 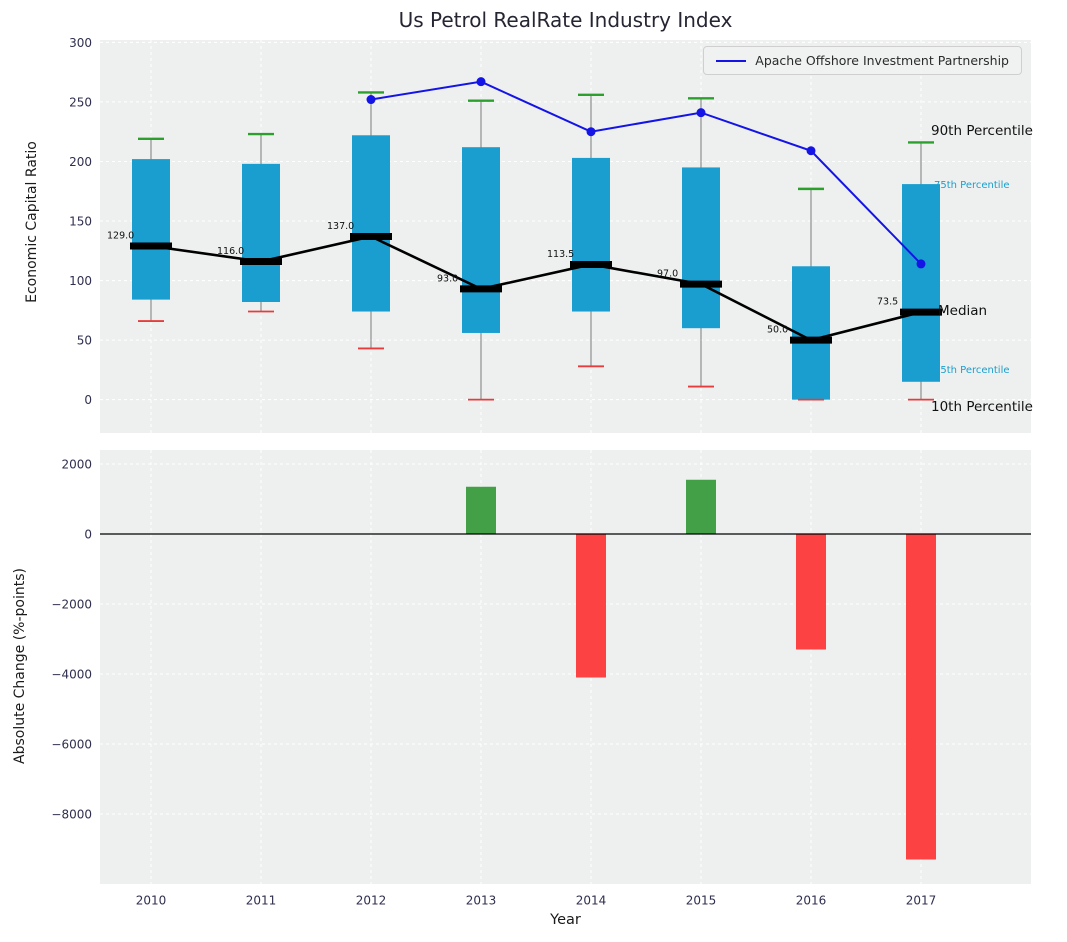 I want to click on y-tick-label: −4000, so click(x=71, y=675).